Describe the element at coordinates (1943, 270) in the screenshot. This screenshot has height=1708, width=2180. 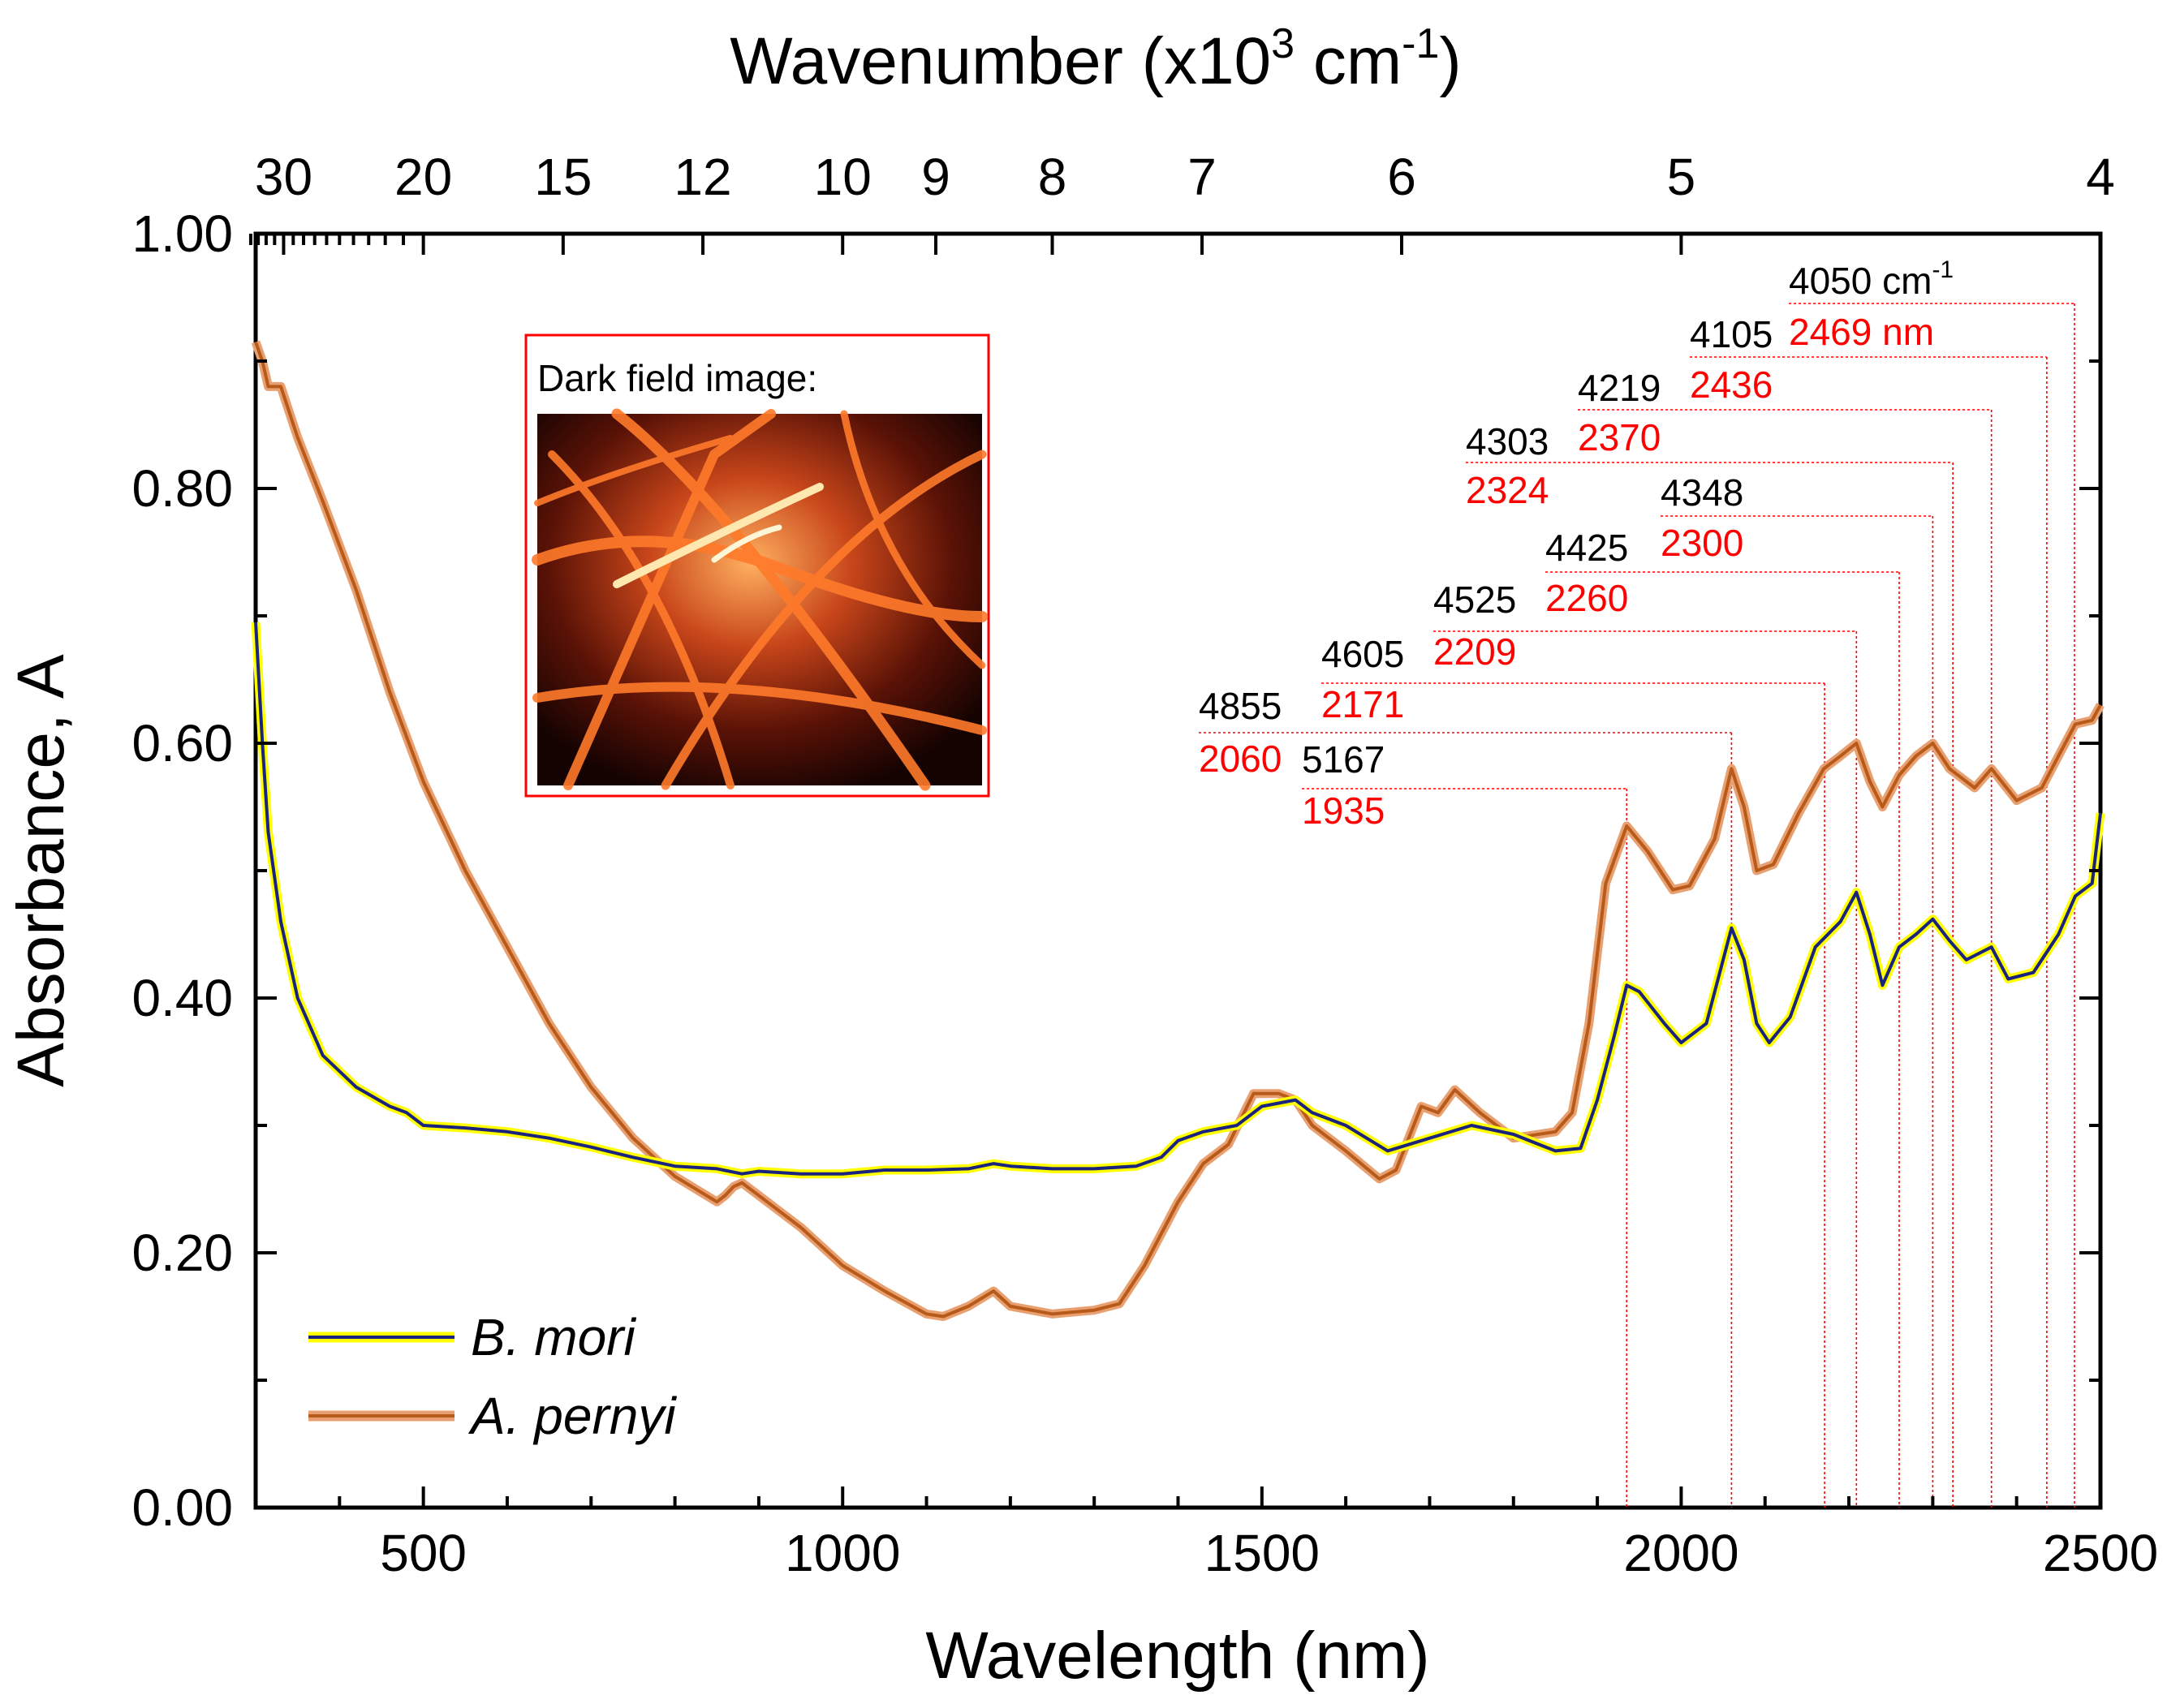
I see `annotation-wavenumber-sup: -1` at that location.